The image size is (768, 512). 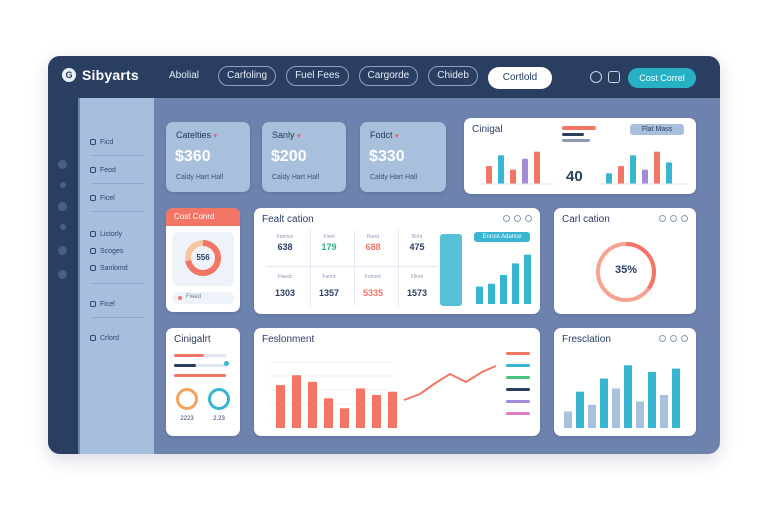 What do you see at coordinates (200, 365) in the screenshot?
I see `progress-track` at bounding box center [200, 365].